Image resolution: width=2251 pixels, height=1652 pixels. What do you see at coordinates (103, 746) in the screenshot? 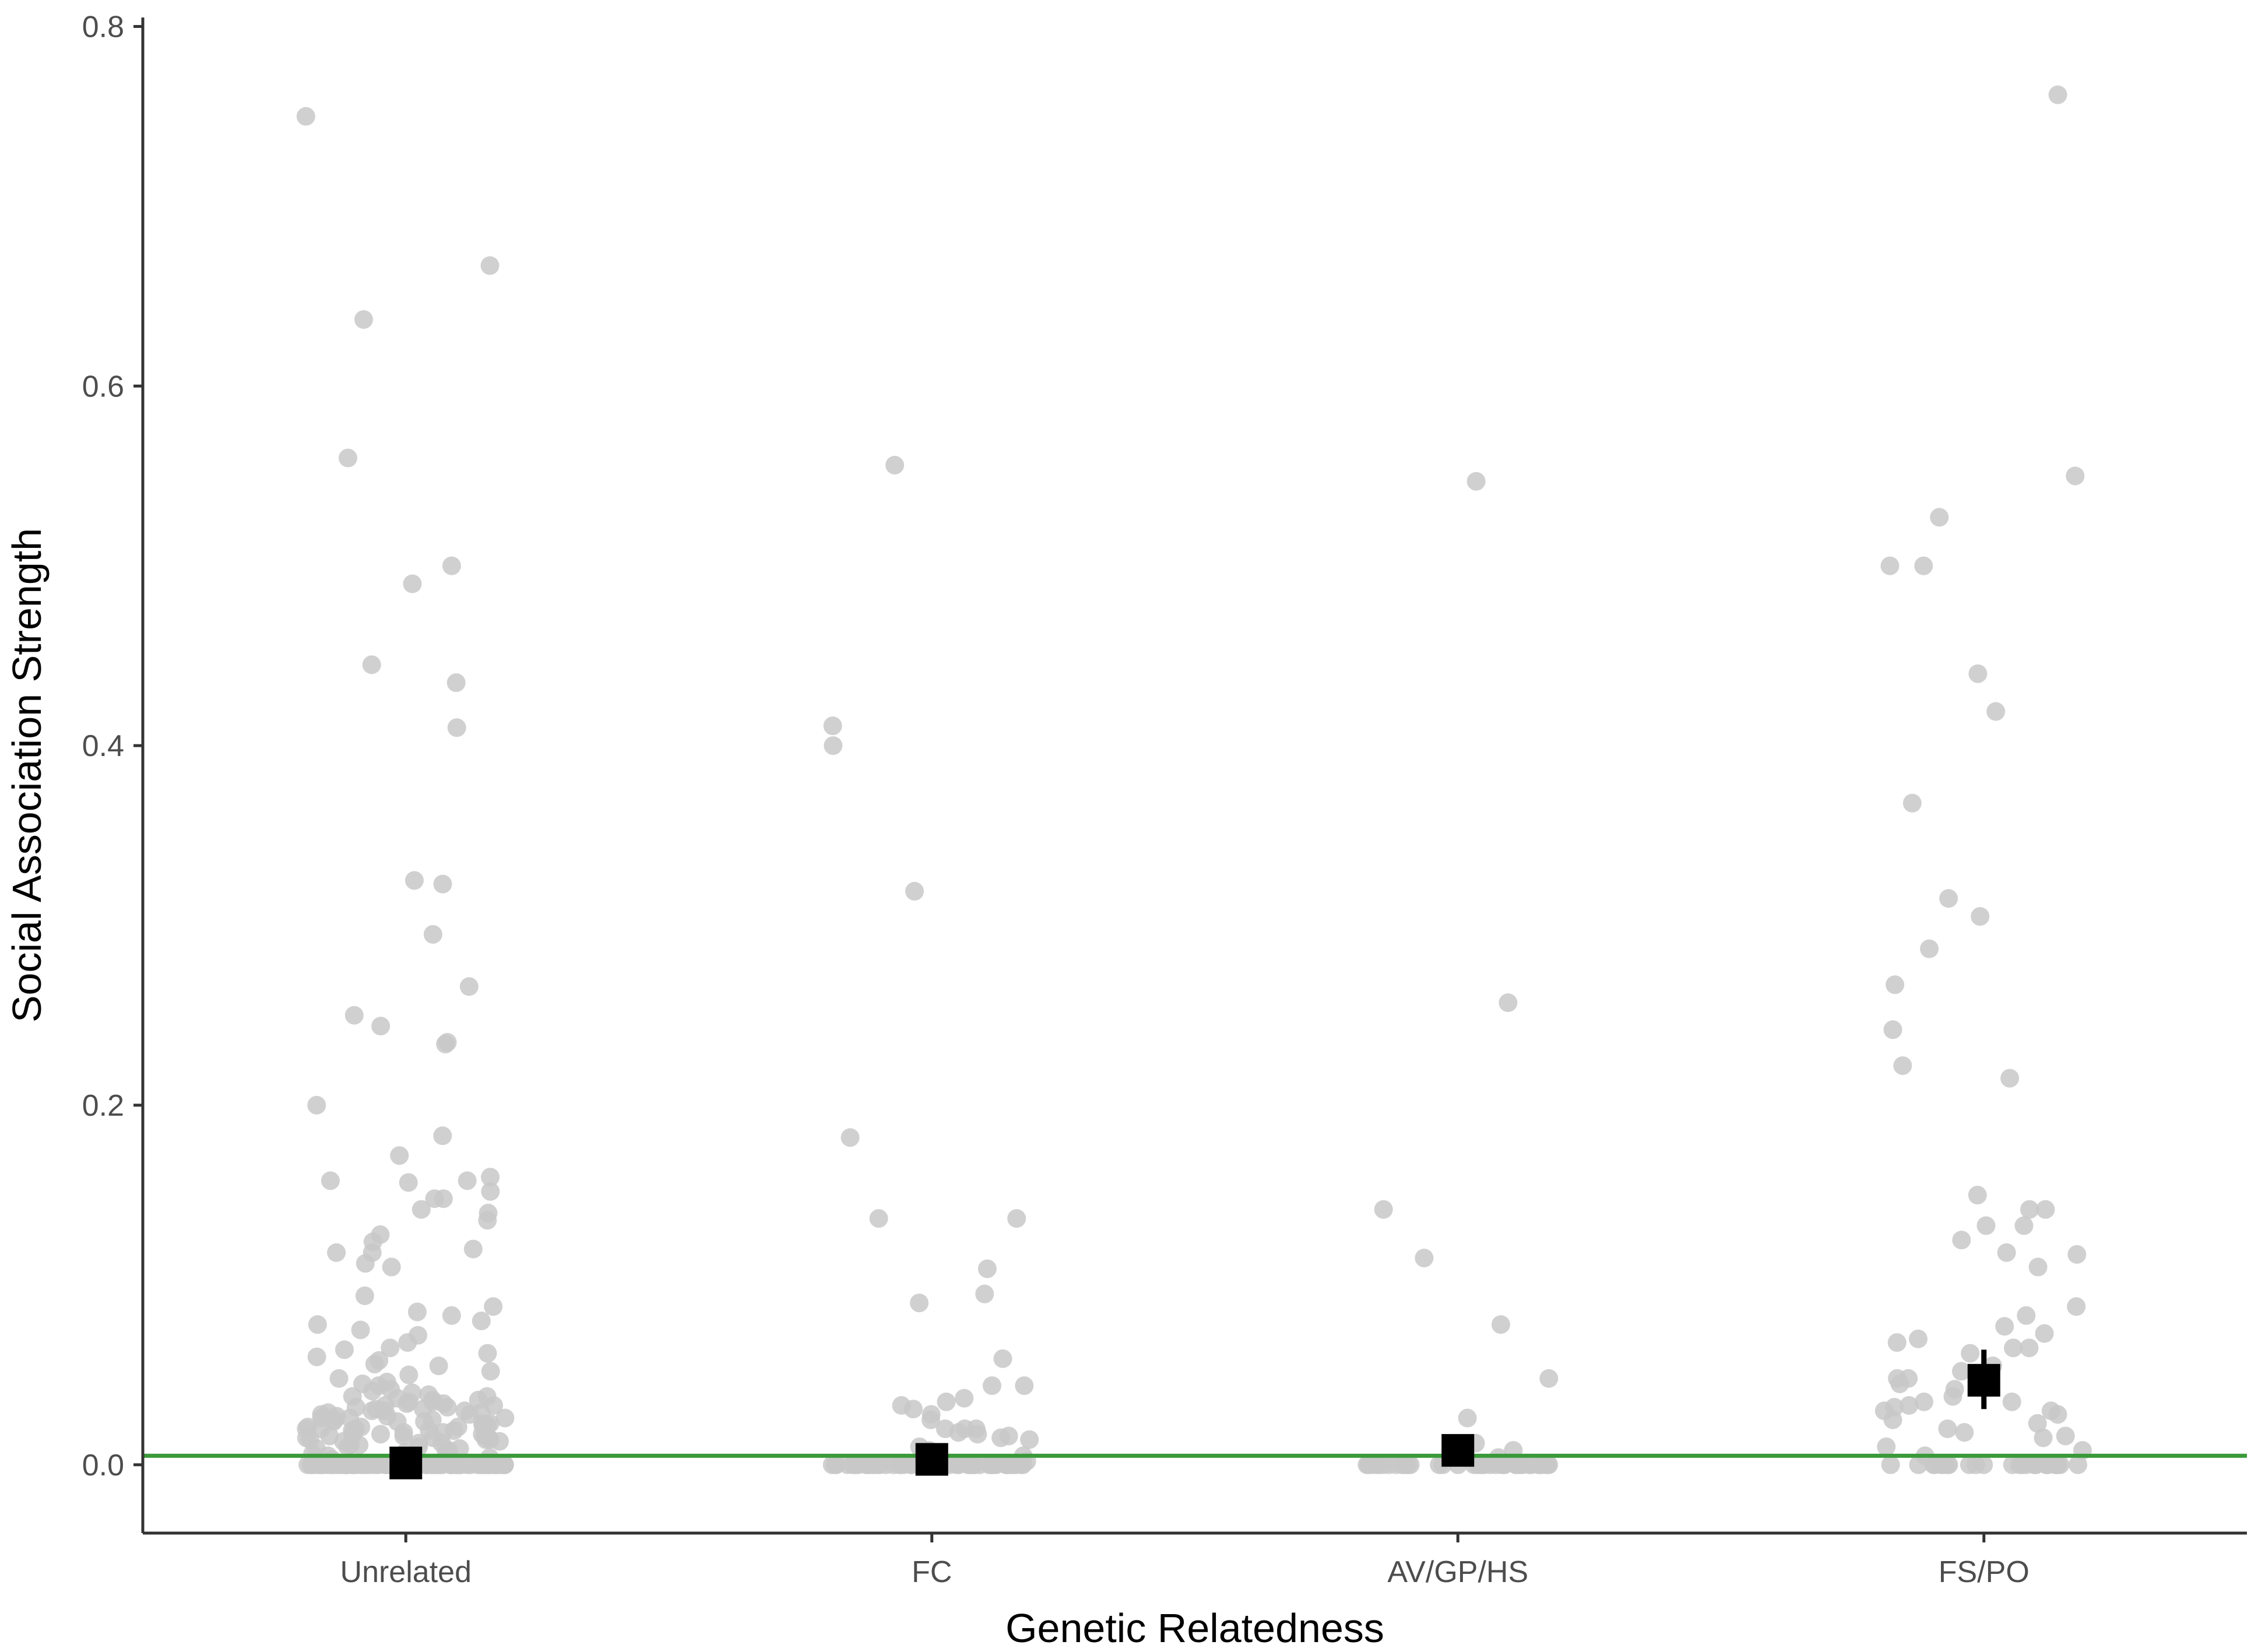
I see `y-tick-label: 0.4` at bounding box center [103, 746].